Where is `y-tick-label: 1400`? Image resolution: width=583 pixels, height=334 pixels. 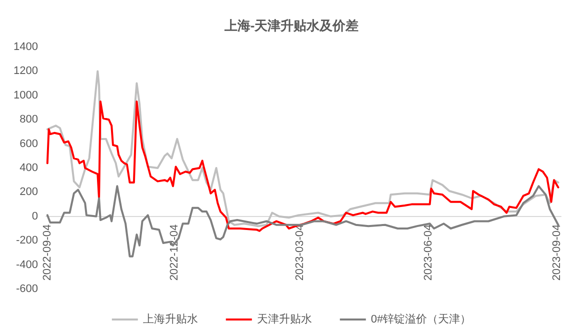
y-tick-label: 1400 is located at coordinates (26, 47).